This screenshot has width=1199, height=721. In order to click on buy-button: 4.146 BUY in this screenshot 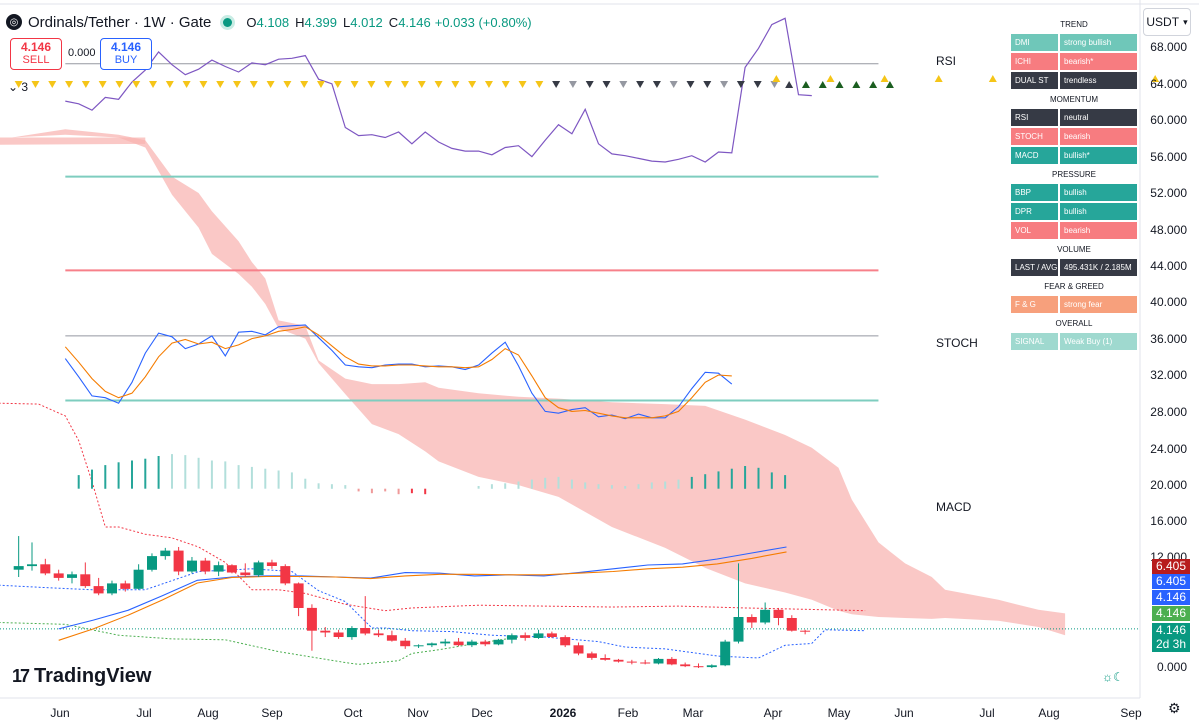, I will do `click(126, 54)`.